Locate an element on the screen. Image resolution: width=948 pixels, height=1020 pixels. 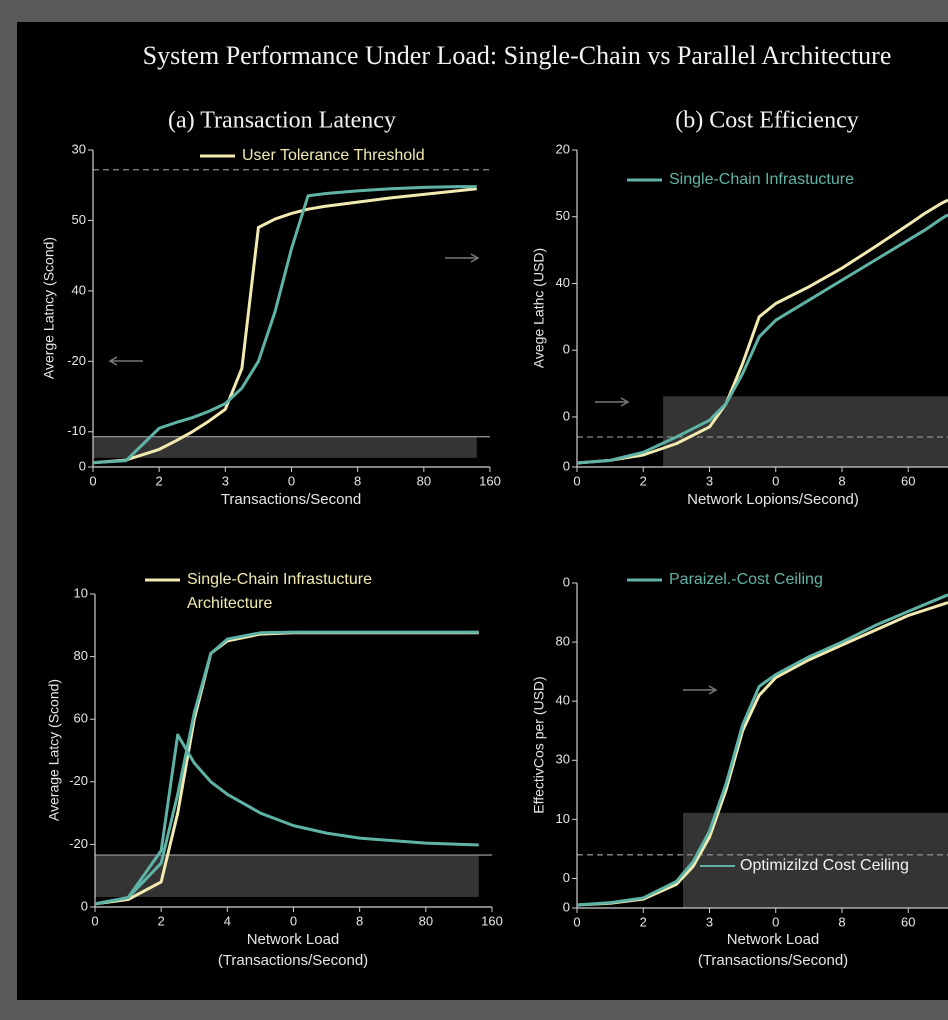
legend-label: User Tolerance Threshold is located at coordinates (333, 155).